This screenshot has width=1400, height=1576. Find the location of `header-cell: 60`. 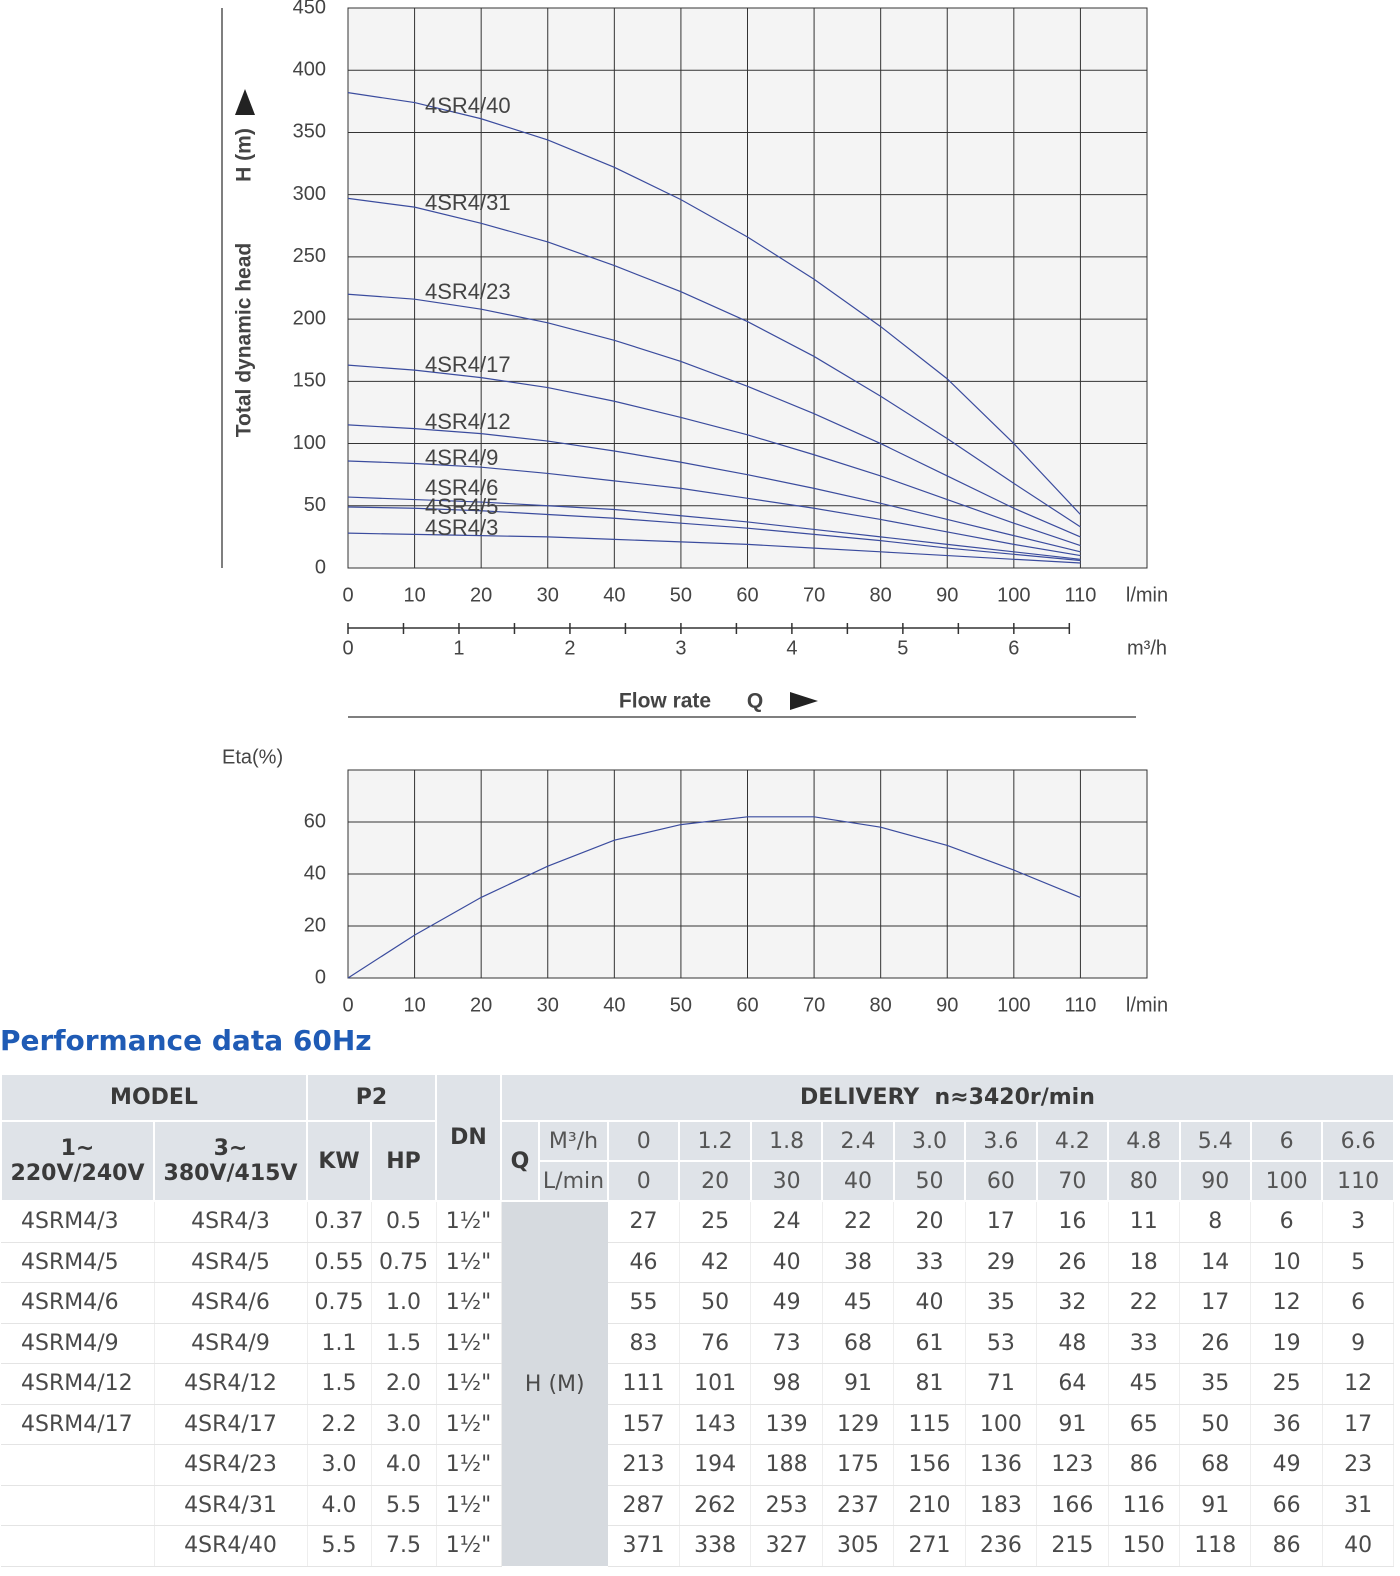

header-cell: 60 is located at coordinates (1001, 1181).